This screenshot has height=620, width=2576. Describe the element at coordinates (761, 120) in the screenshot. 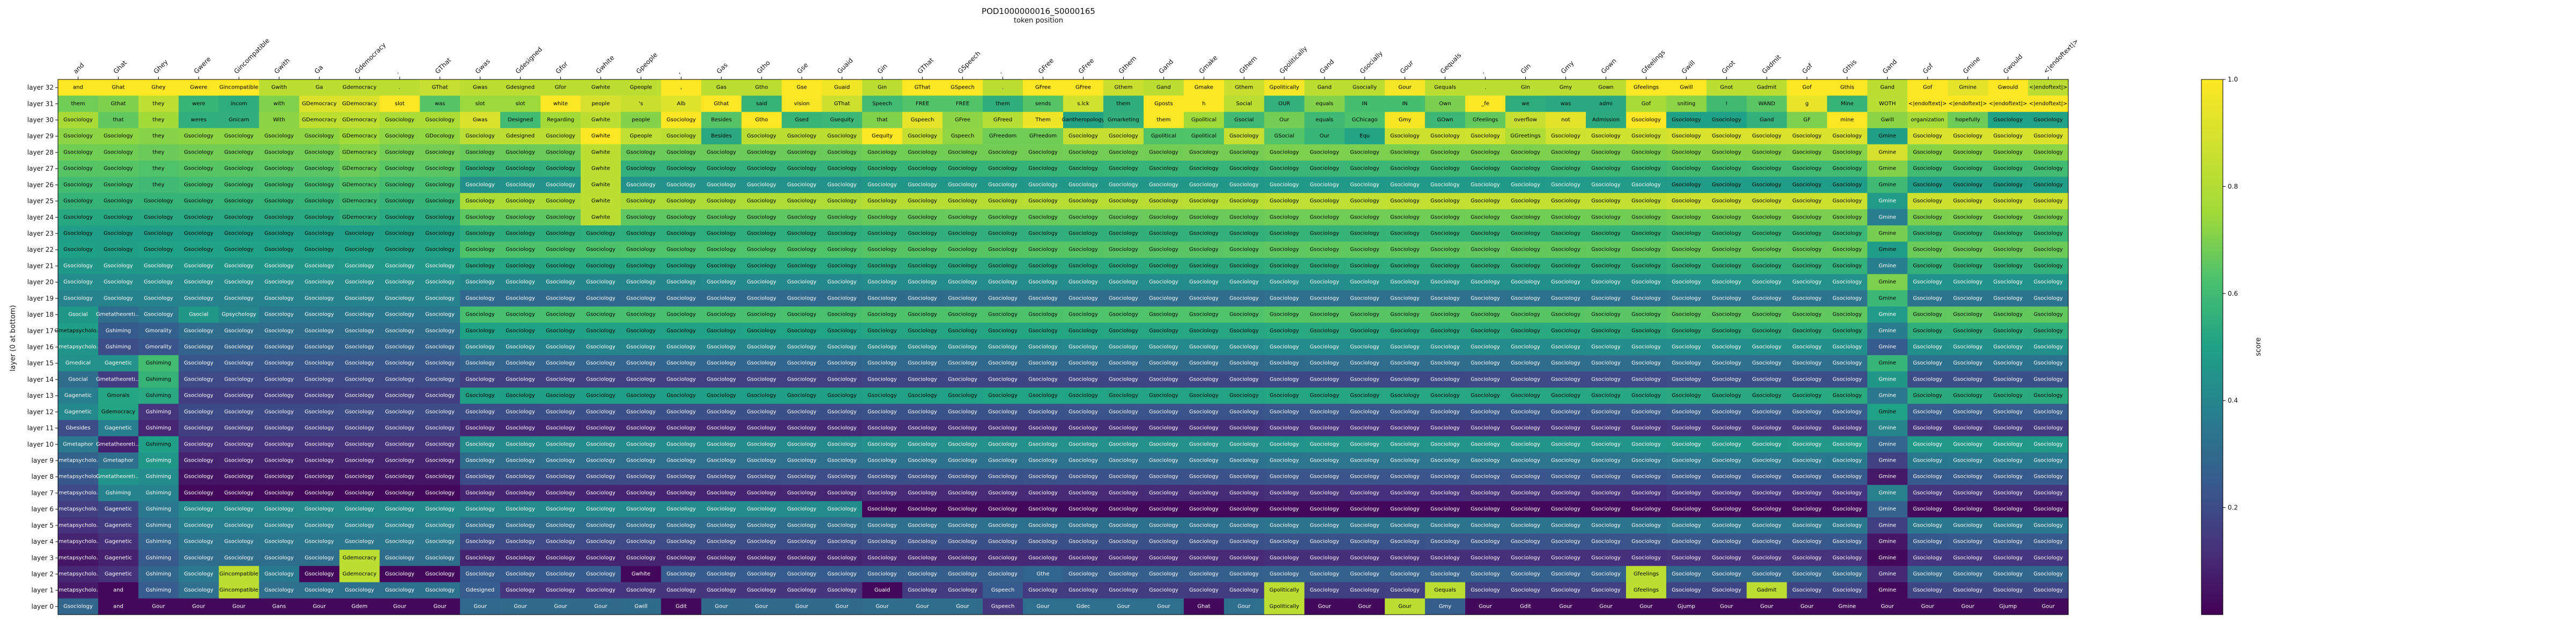

I see `cell-label: Gtho` at that location.